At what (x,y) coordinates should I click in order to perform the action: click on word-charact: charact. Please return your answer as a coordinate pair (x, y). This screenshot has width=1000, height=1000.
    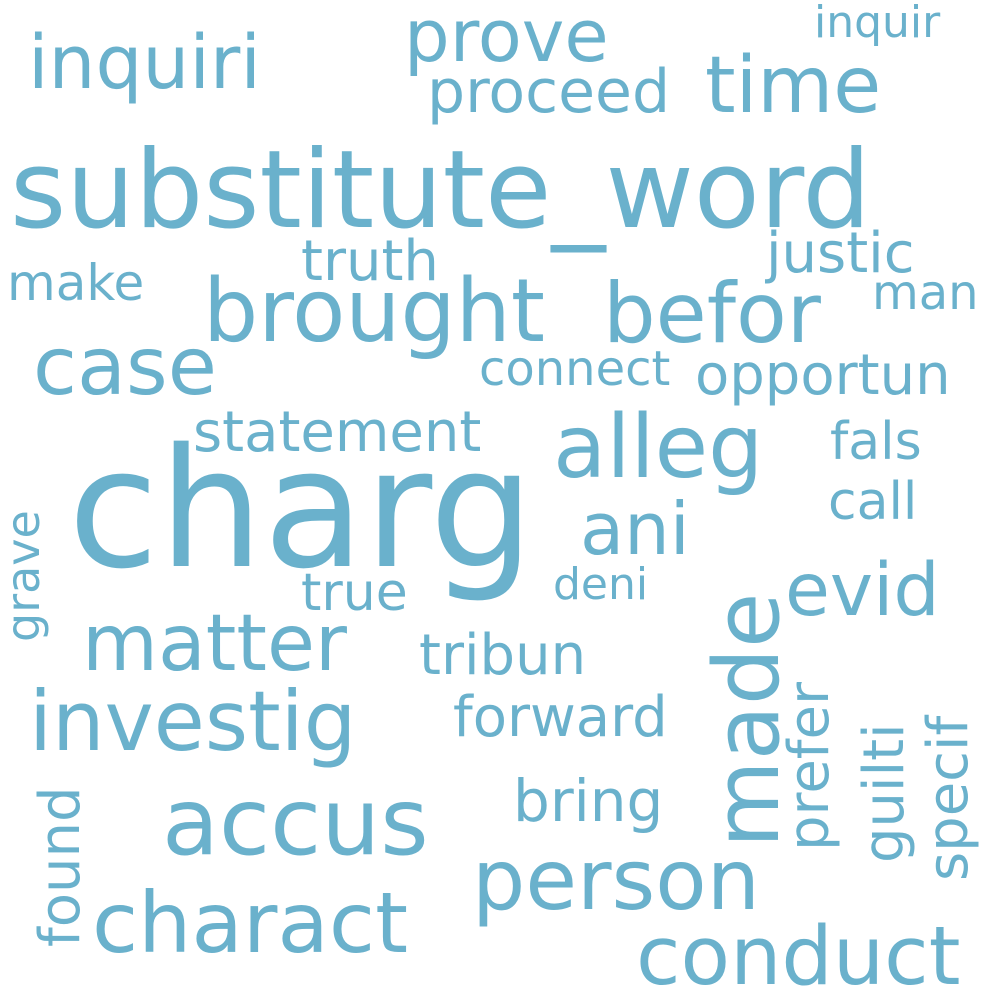
    Looking at the image, I should click on (250, 923).